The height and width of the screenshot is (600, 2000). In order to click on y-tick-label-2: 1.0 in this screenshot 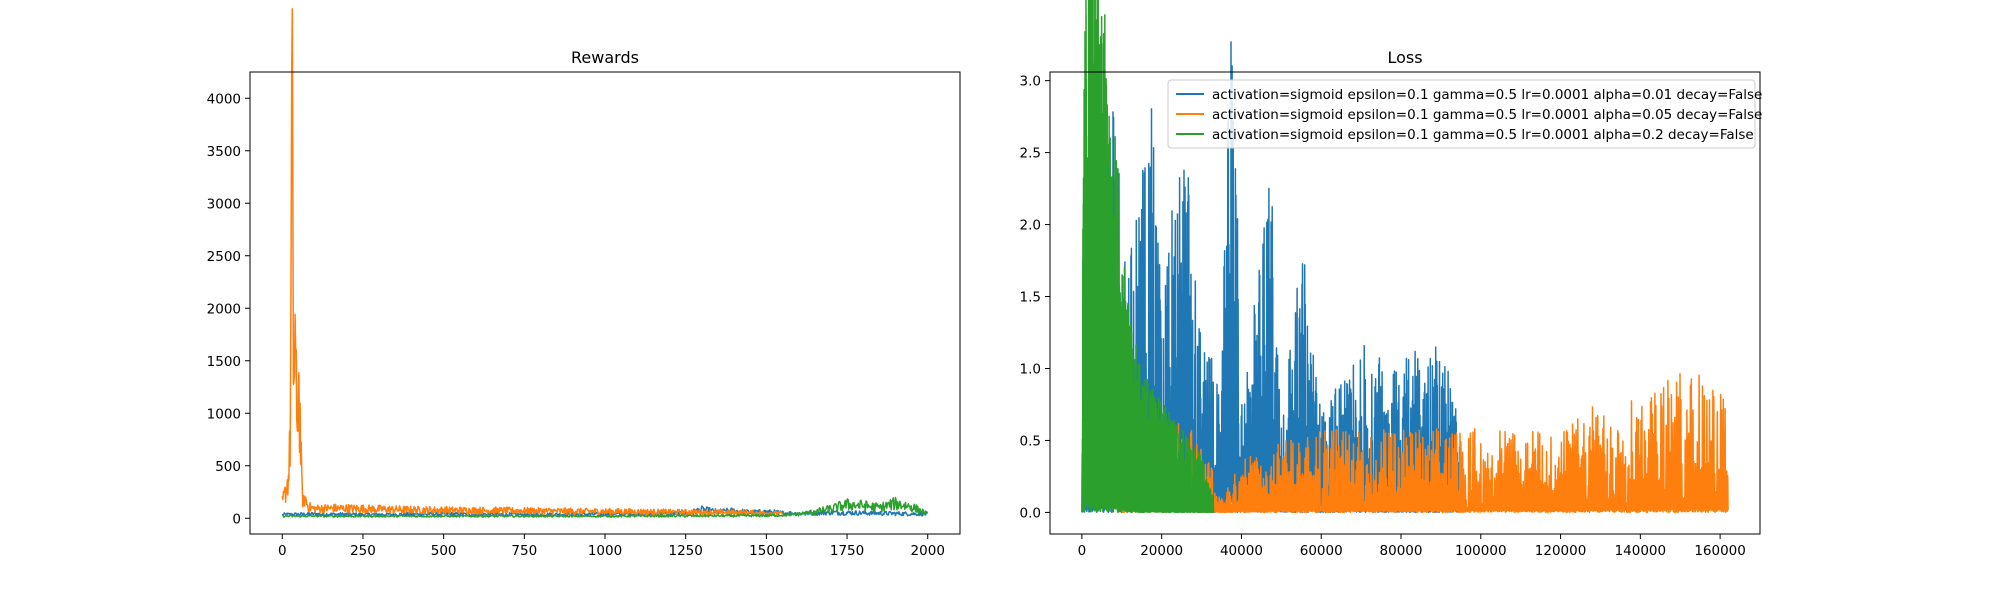, I will do `click(1030, 369)`.